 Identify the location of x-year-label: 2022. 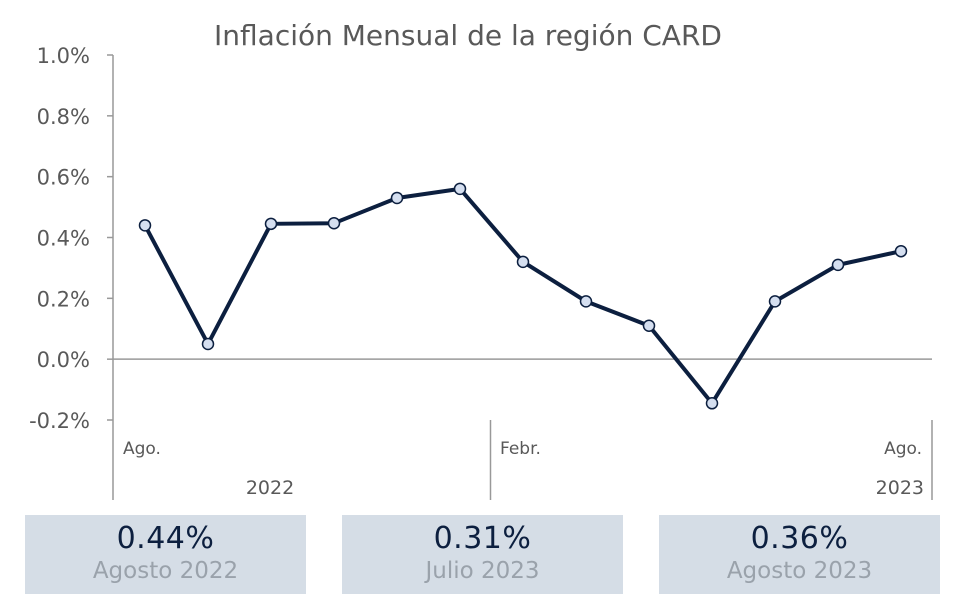
(270, 488).